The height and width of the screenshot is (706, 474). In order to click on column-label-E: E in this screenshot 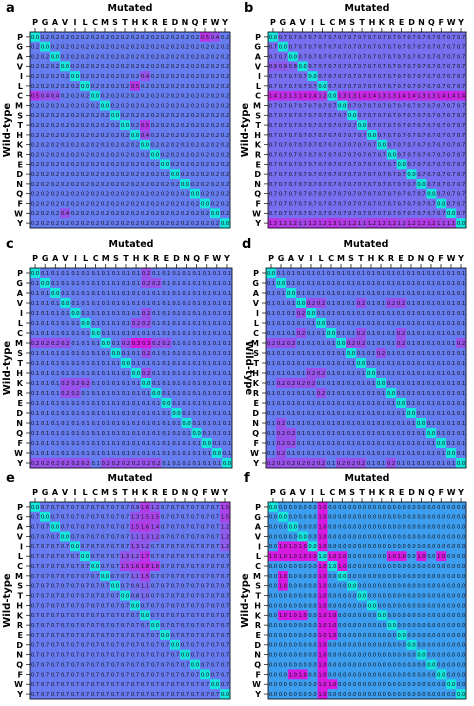, I will do `click(401, 22)`.